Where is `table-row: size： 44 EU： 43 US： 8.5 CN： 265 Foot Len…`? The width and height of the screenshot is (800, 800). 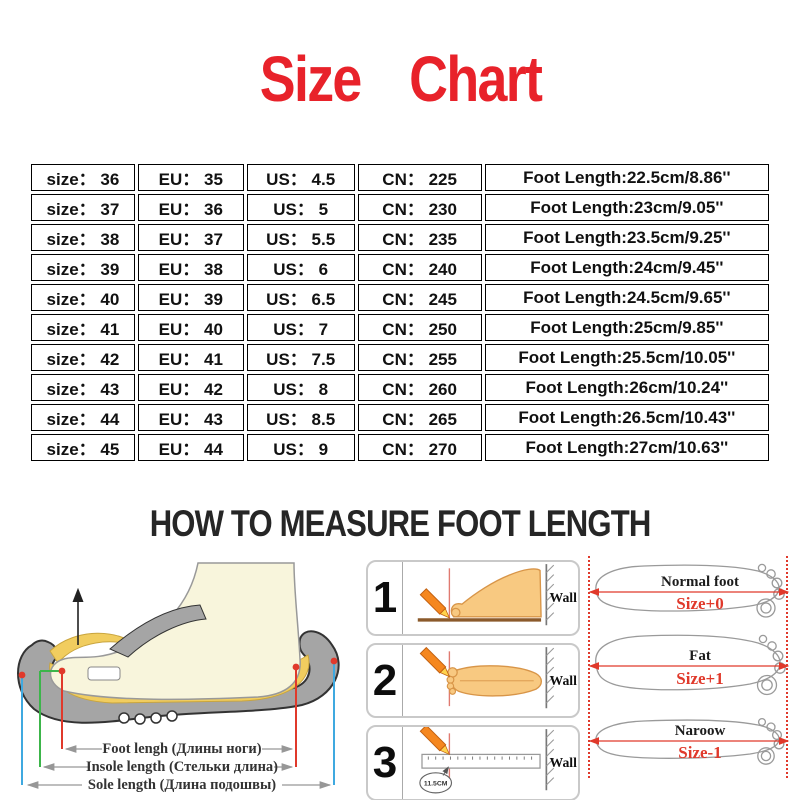 table-row: size： 44 EU： 43 US： 8.5 CN： 265 Foot Len… is located at coordinates (400, 417).